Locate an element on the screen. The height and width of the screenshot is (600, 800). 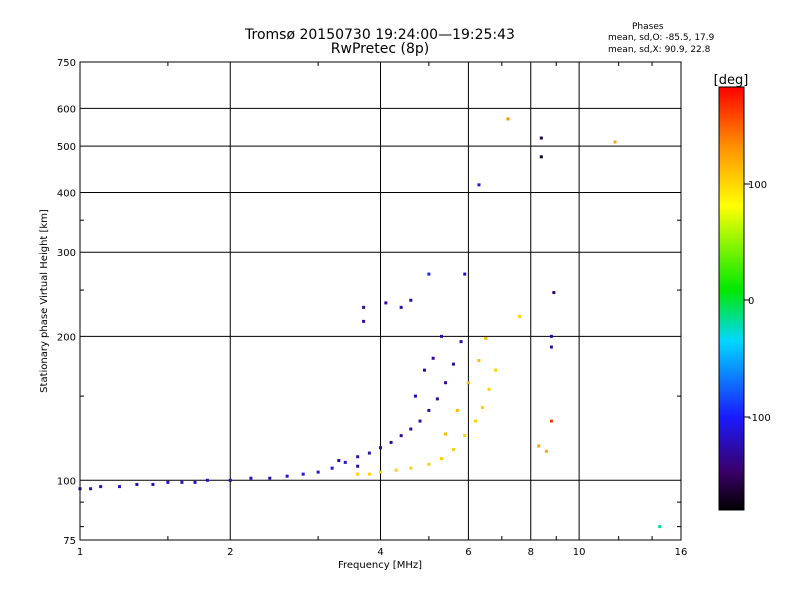
x-axis-label: Frequency [MHz] is located at coordinates (380, 565).